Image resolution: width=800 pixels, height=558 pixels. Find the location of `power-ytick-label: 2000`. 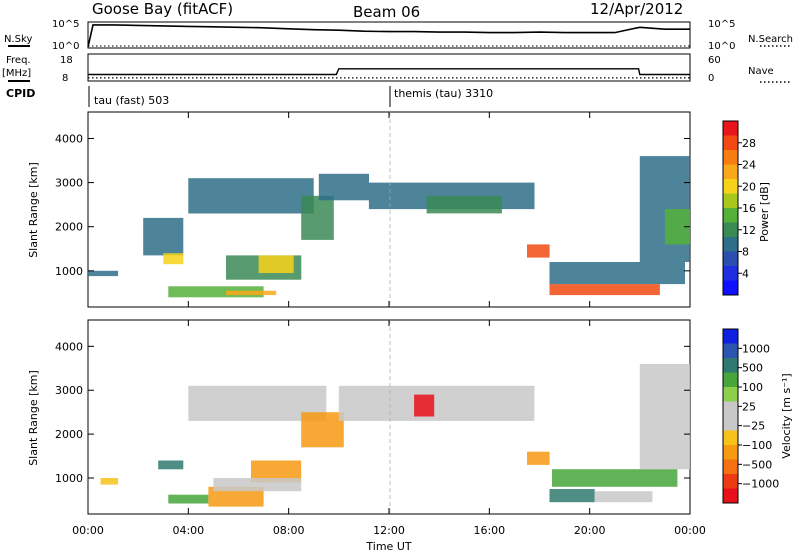

power-ytick-label: 2000 is located at coordinates (69, 227).